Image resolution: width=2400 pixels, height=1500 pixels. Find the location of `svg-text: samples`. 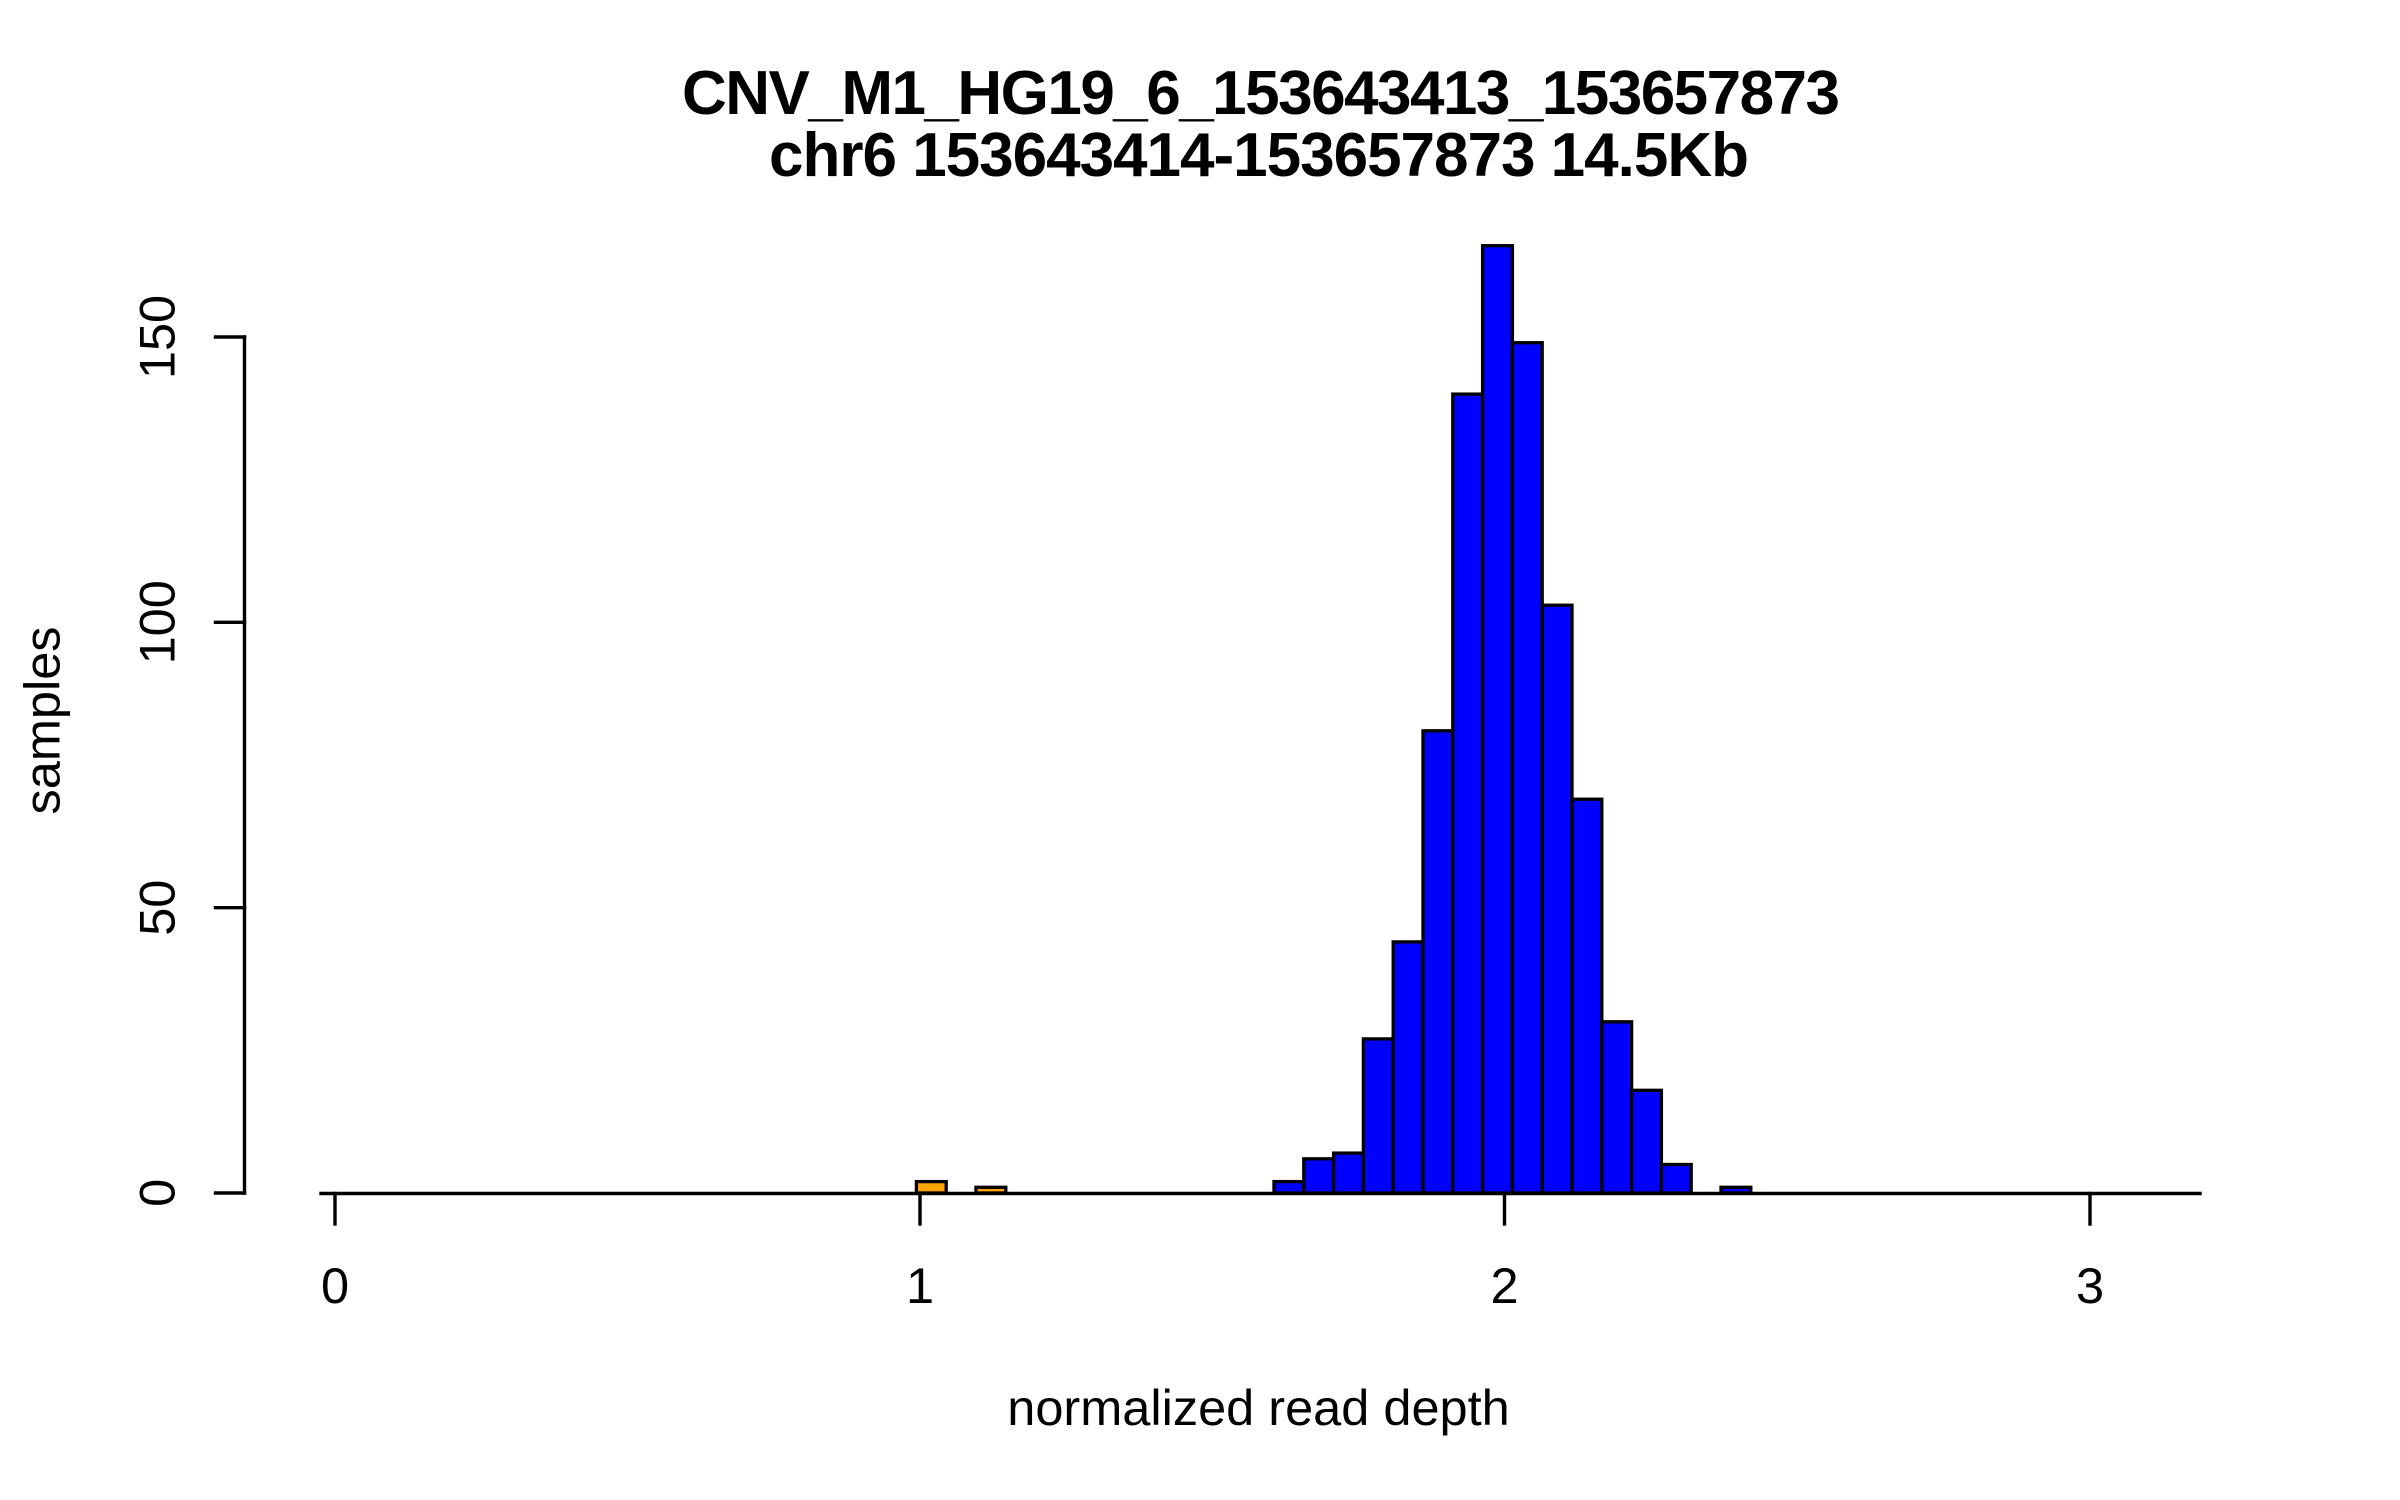

svg-text: samples is located at coordinates (42, 720).